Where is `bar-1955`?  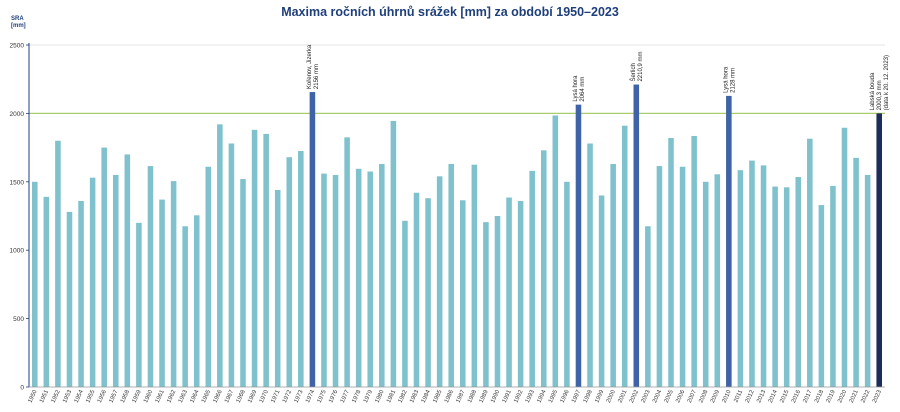 bar-1955 is located at coordinates (92, 282).